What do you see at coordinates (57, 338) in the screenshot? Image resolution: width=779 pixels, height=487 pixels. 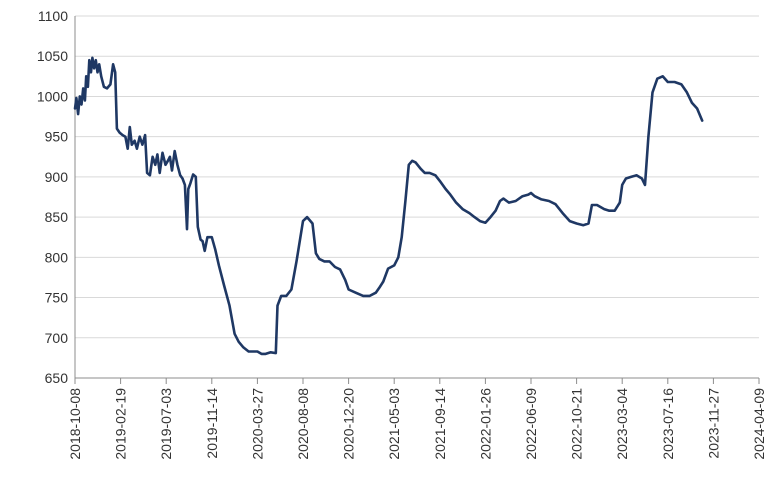 I see `y-tick-label: 700` at bounding box center [57, 338].